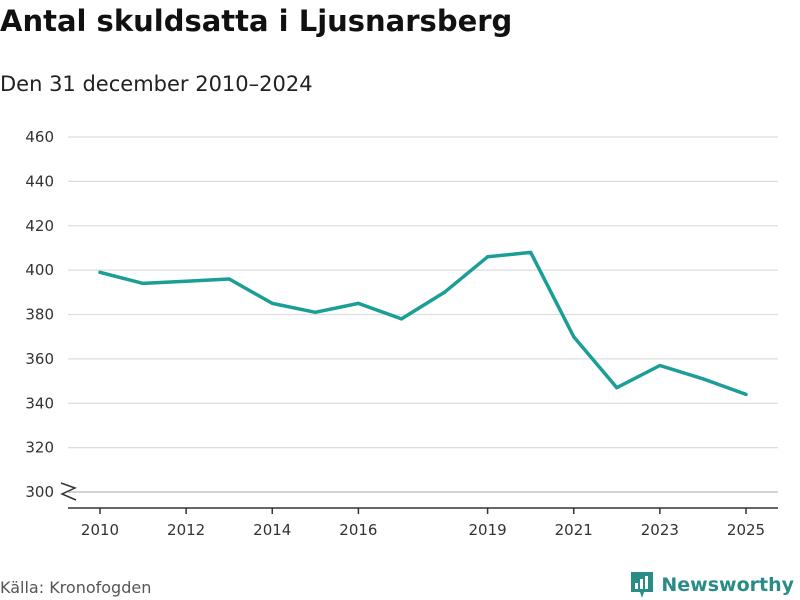 The image size is (800, 600). What do you see at coordinates (39, 270) in the screenshot?
I see `y-tick-label: 400` at bounding box center [39, 270].